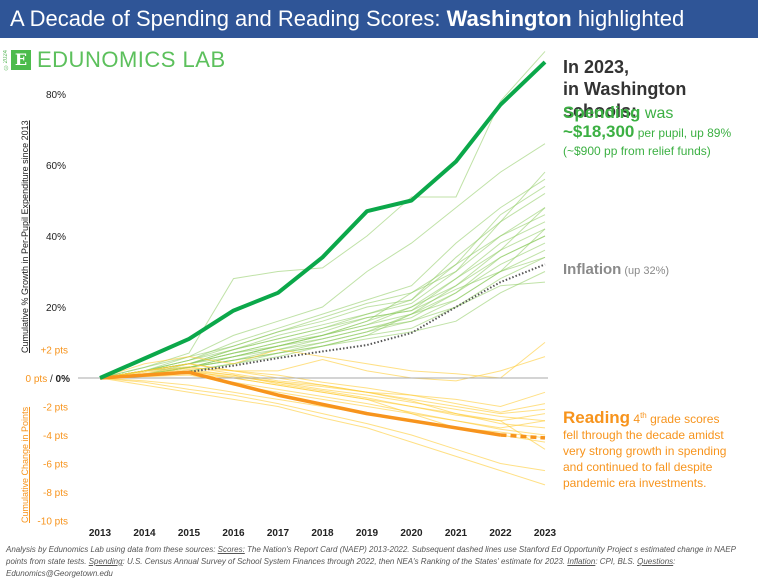 Image resolution: width=758 pixels, height=585 pixels. What do you see at coordinates (55, 408) in the screenshot?
I see `y-tick-reading: -2 pts` at bounding box center [55, 408].